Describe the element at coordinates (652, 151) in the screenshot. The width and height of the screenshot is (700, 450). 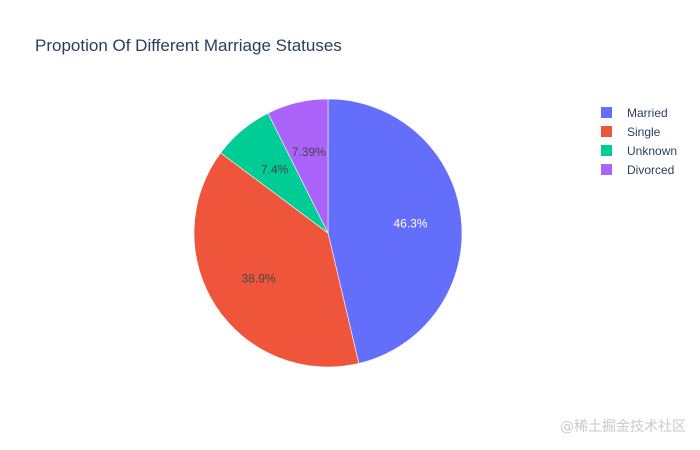
I see `legend-label-unknown: Unknown` at that location.